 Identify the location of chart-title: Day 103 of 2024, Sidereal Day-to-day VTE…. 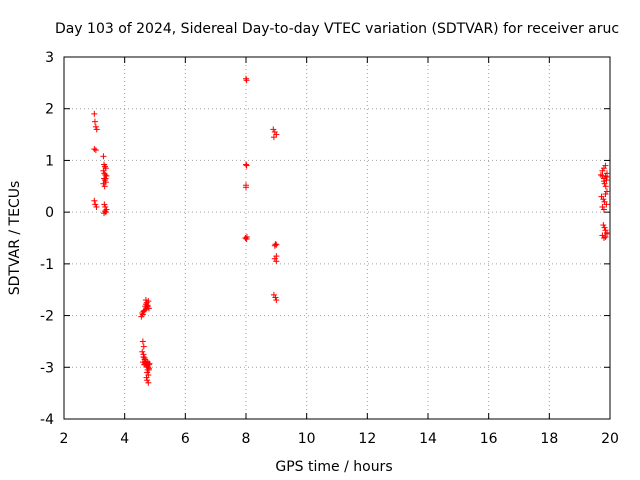
(337, 29).